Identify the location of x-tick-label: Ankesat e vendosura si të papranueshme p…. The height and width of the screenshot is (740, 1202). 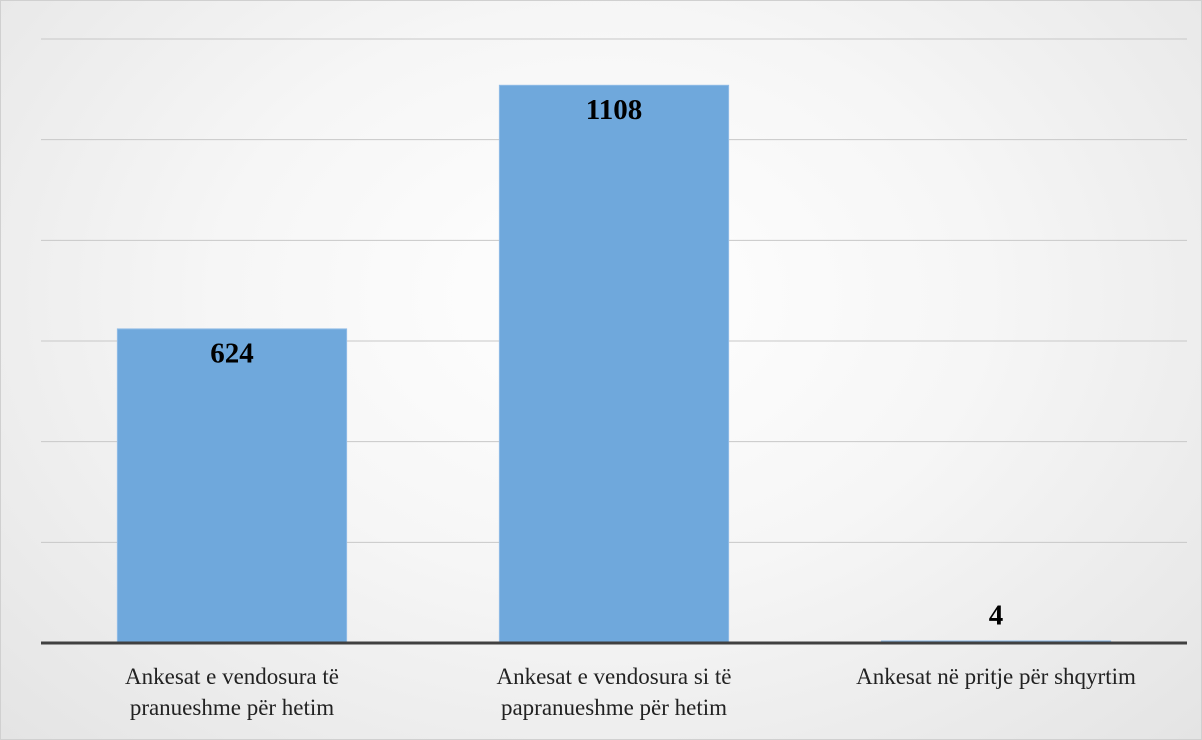
(614, 692).